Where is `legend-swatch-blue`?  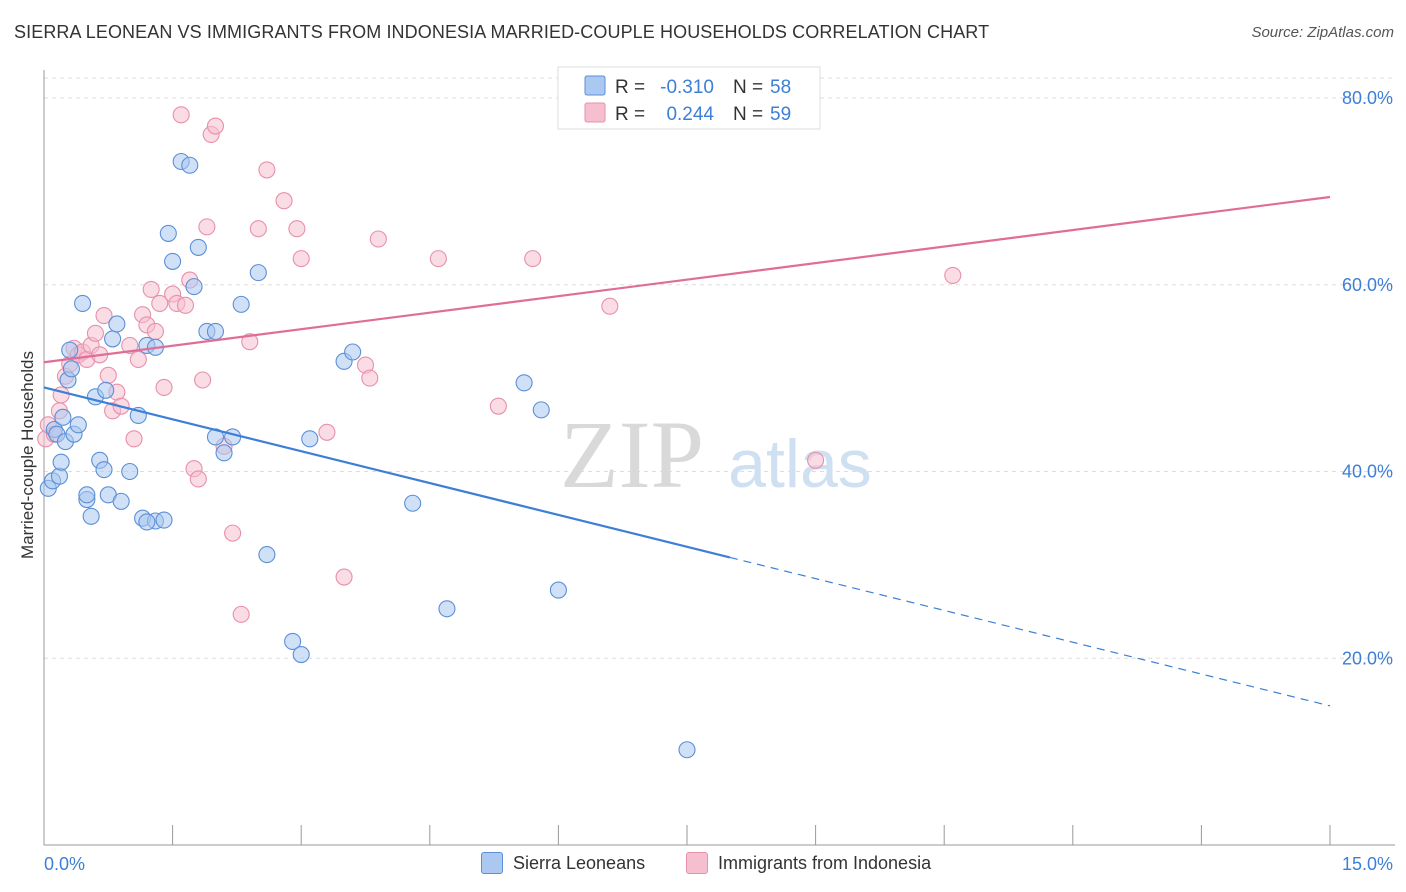 legend-swatch-blue is located at coordinates (492, 863).